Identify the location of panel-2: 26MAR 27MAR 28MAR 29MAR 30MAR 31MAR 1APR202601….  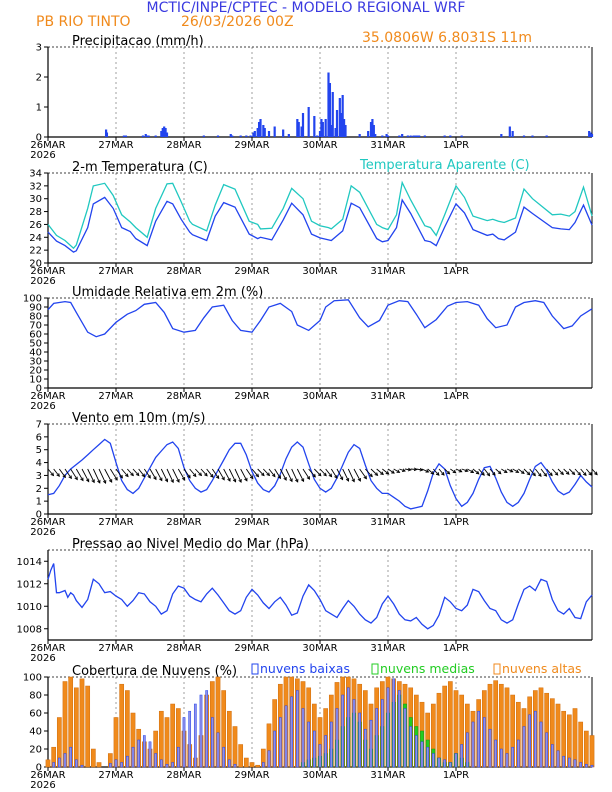
(308, 348).